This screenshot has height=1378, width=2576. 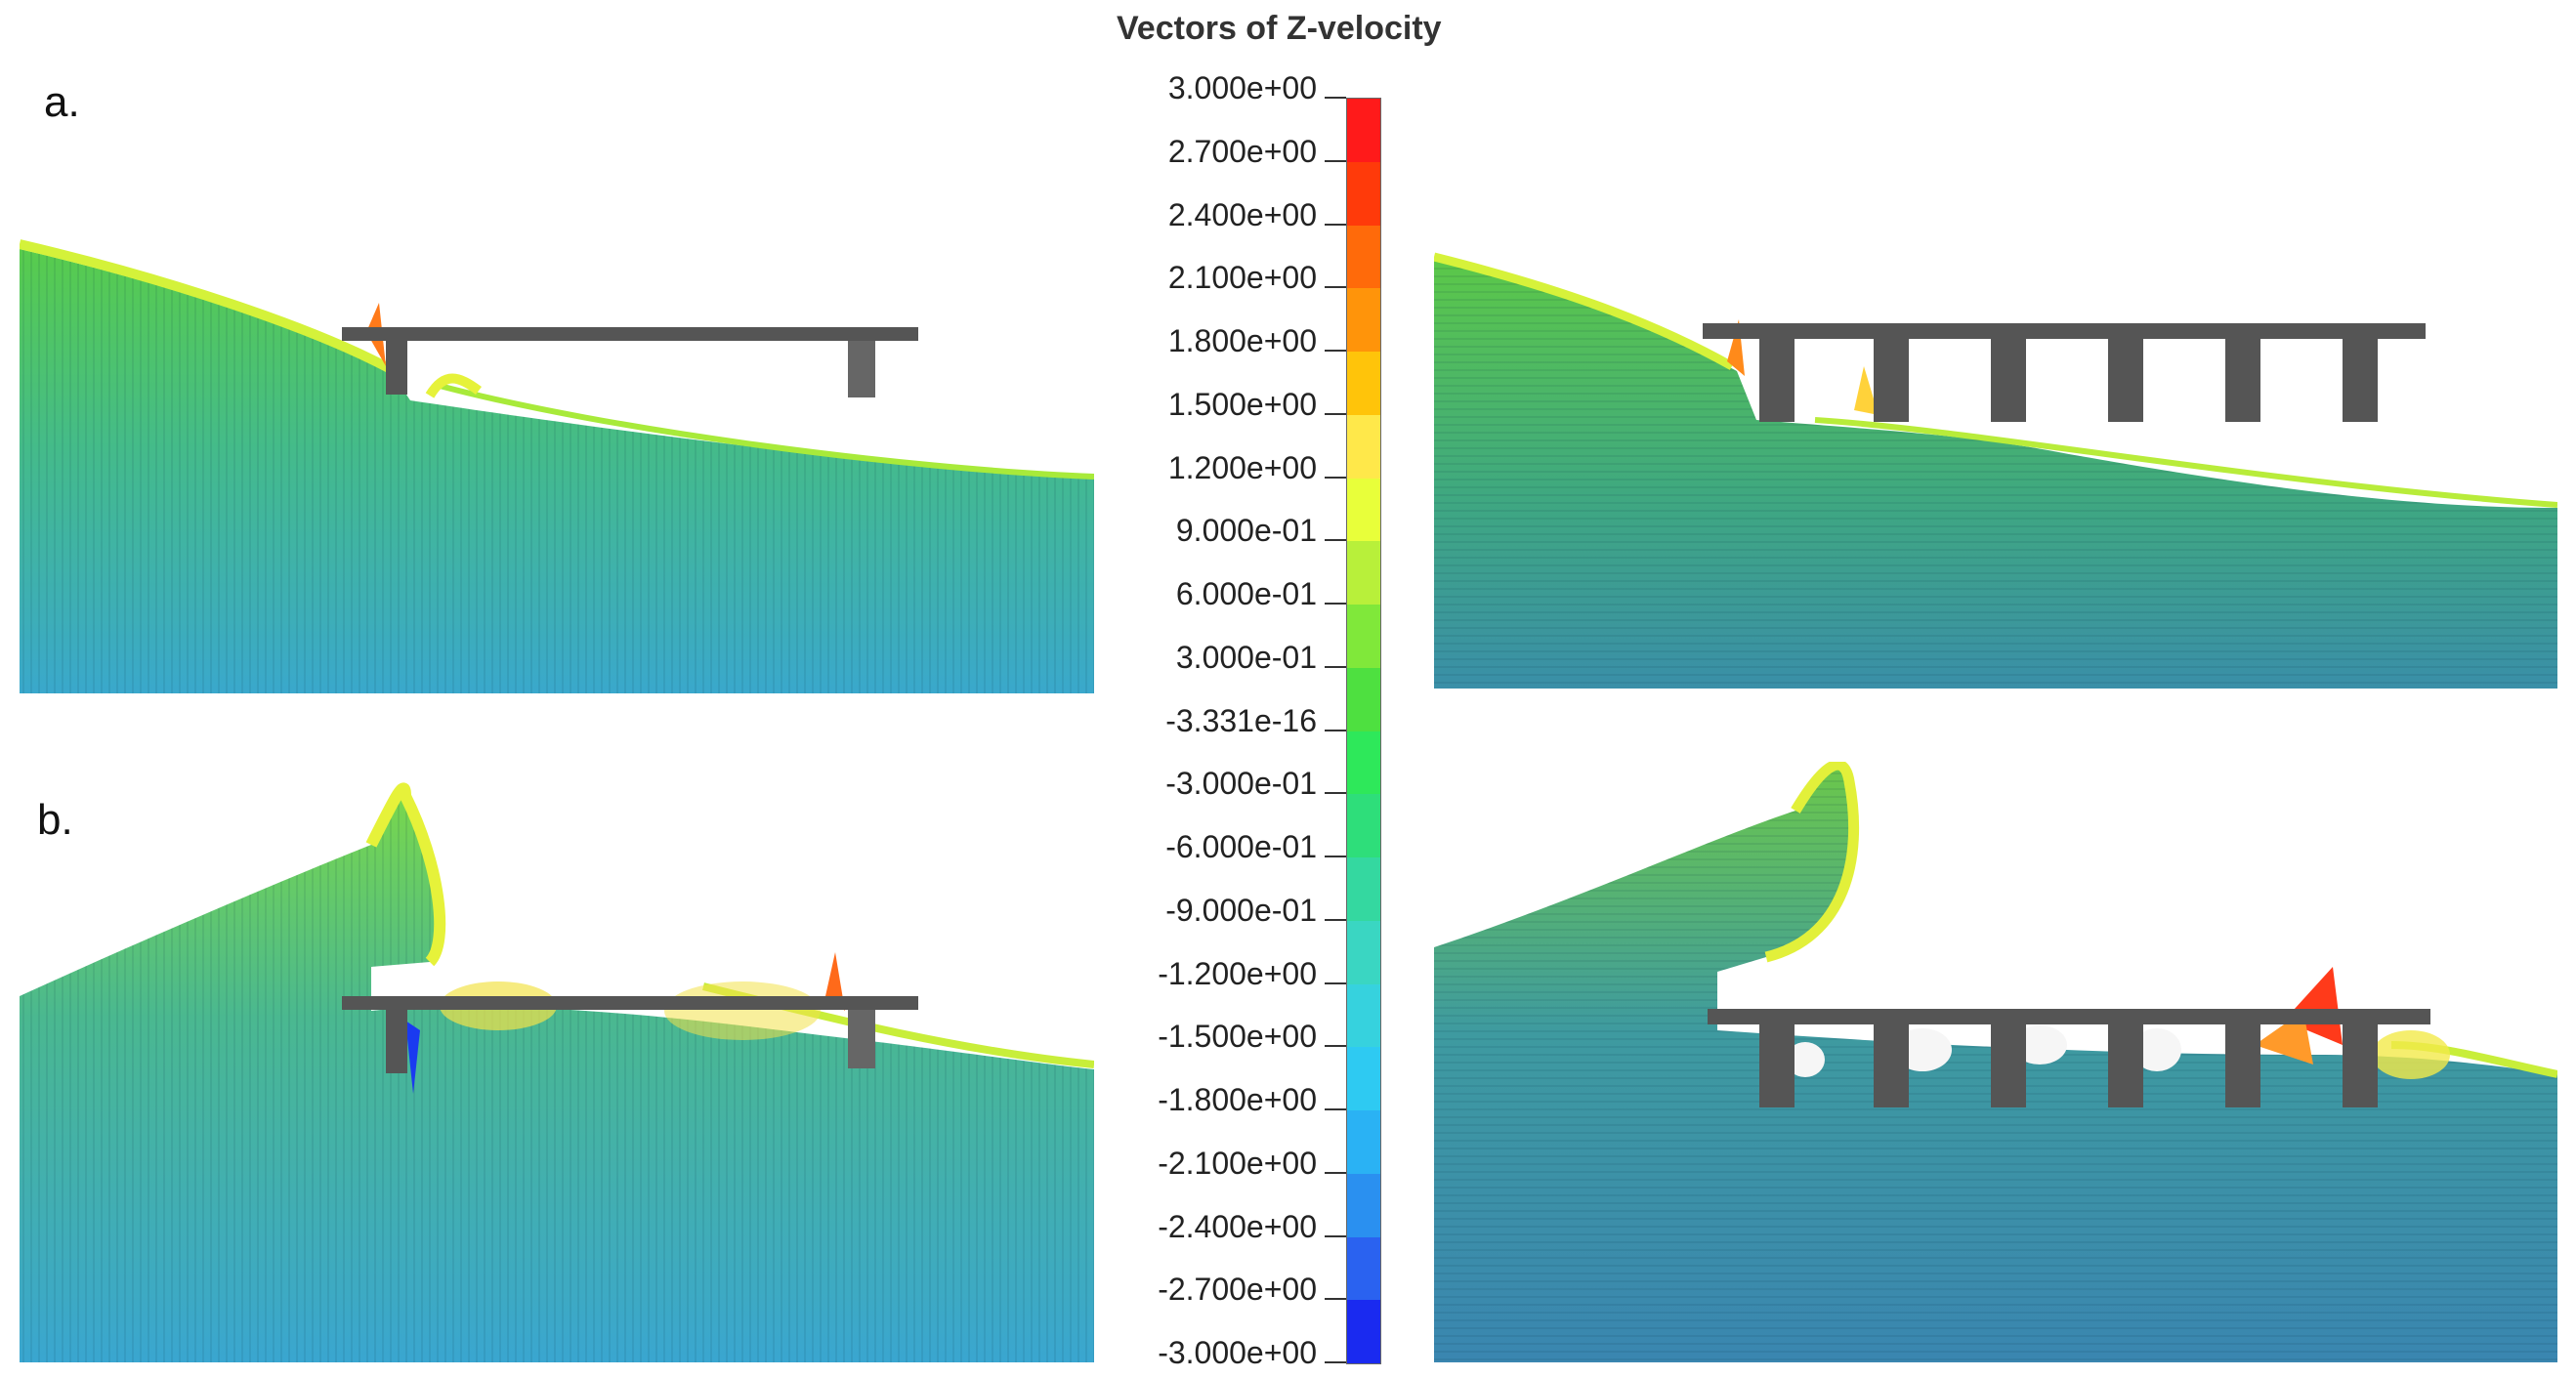 I want to click on free-surface-crest, so click(x=207, y=306).